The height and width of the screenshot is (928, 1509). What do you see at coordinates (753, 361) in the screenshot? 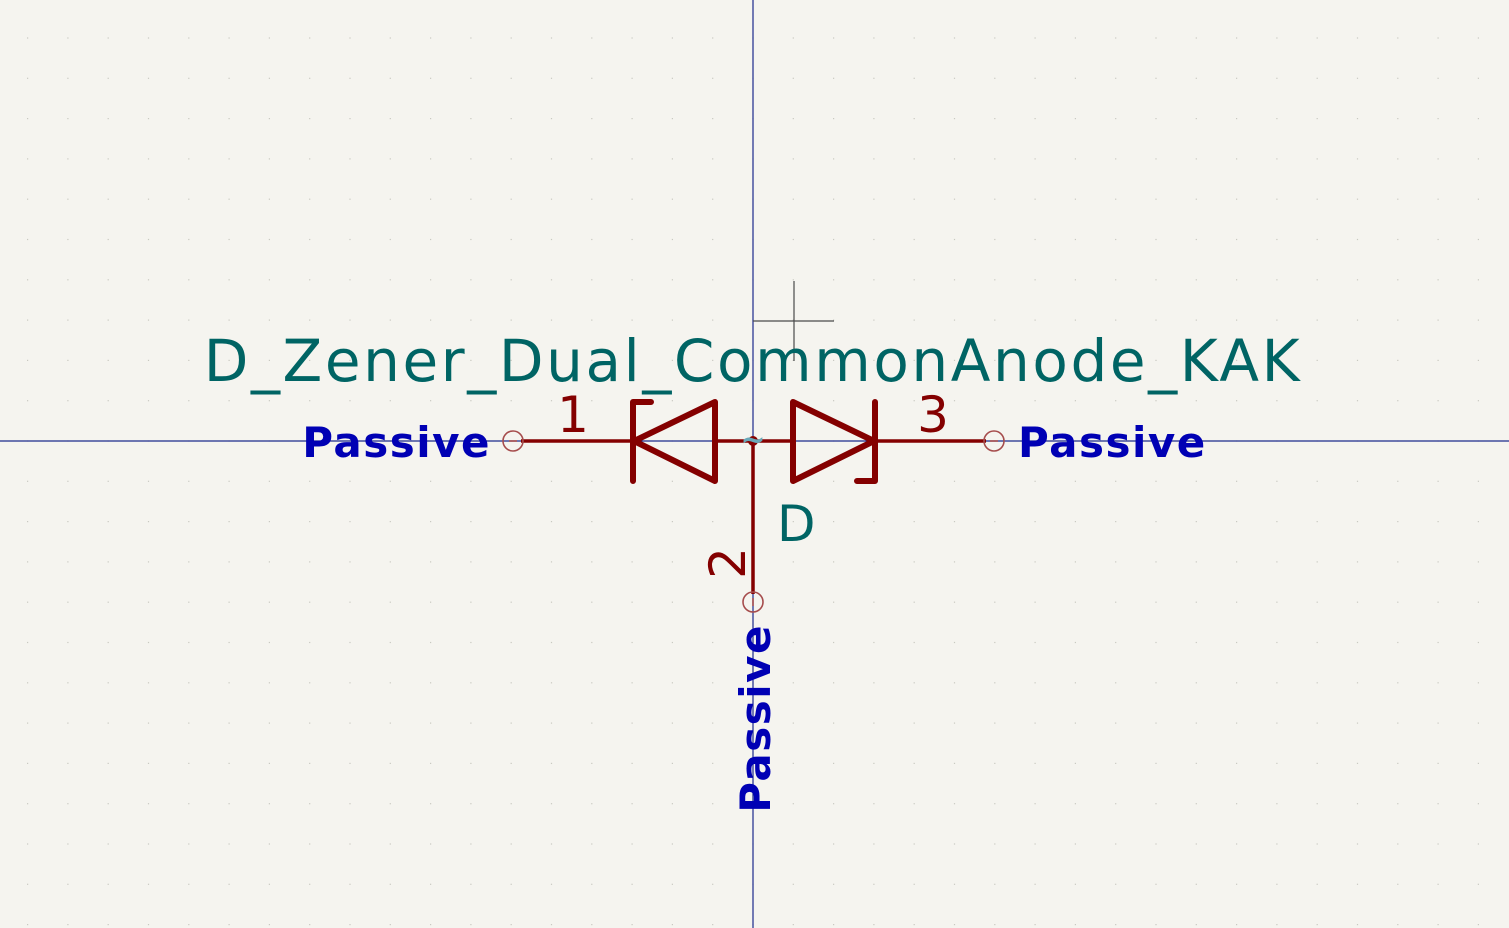
I see `value-field: D_Zener_Dual_CommonAnode_KAK` at bounding box center [753, 361].